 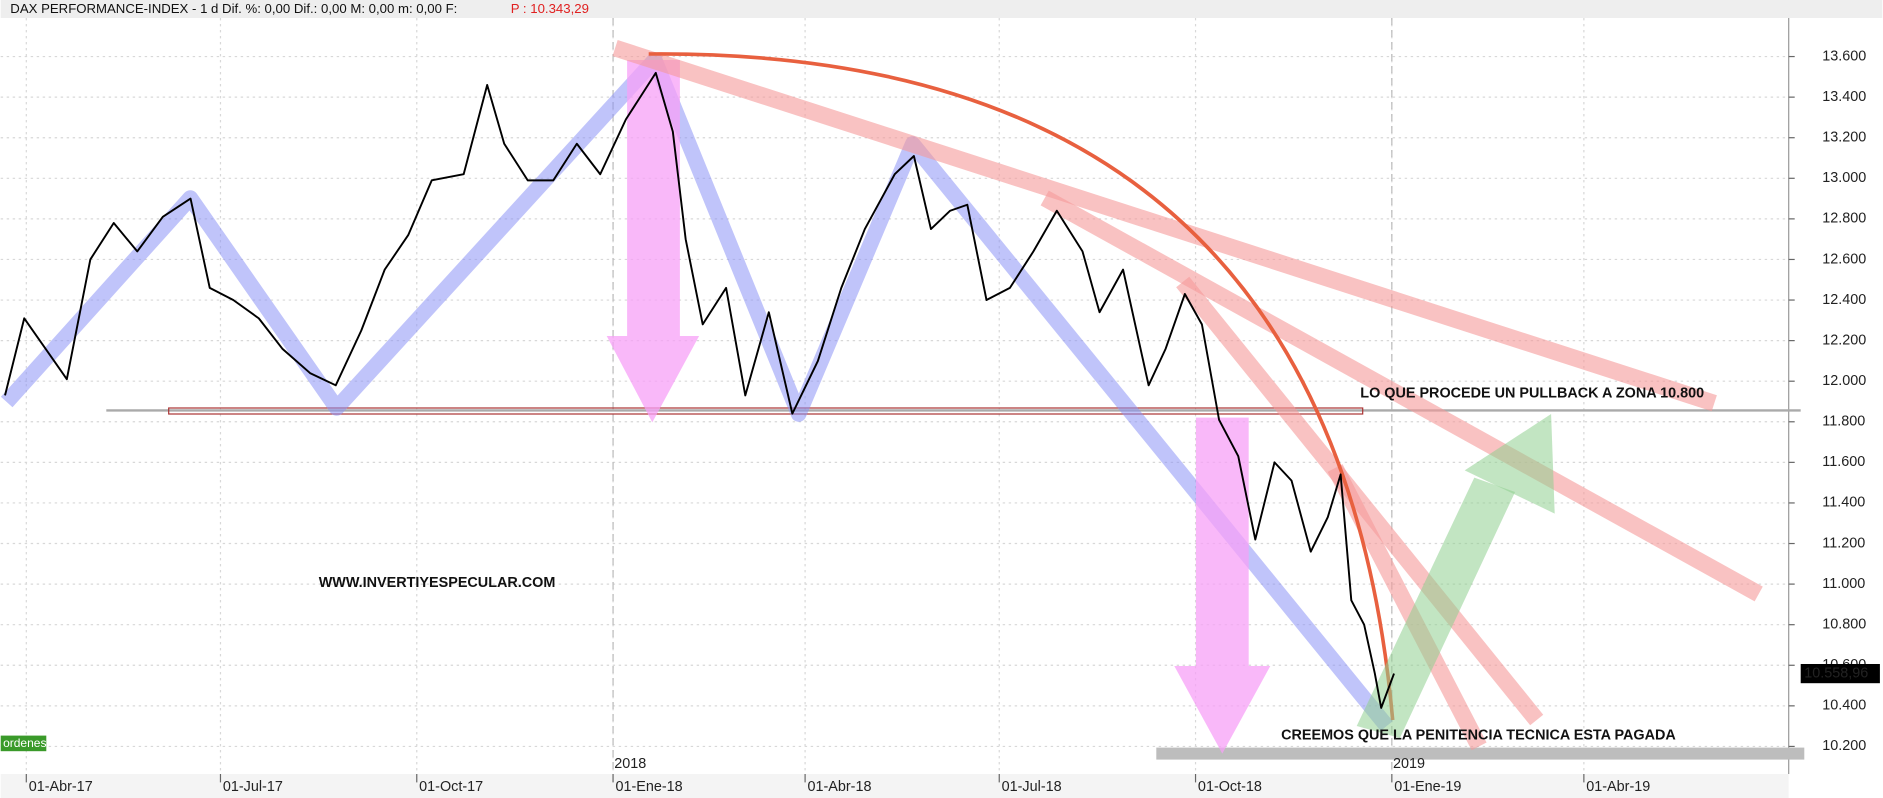 I want to click on orders-button-label: ordenes, so click(x=24, y=743).